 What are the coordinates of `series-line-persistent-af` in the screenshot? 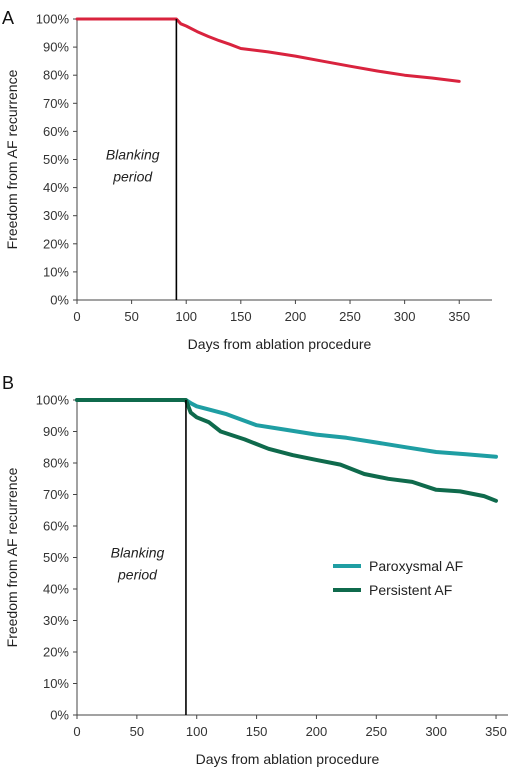 It's located at (286, 450).